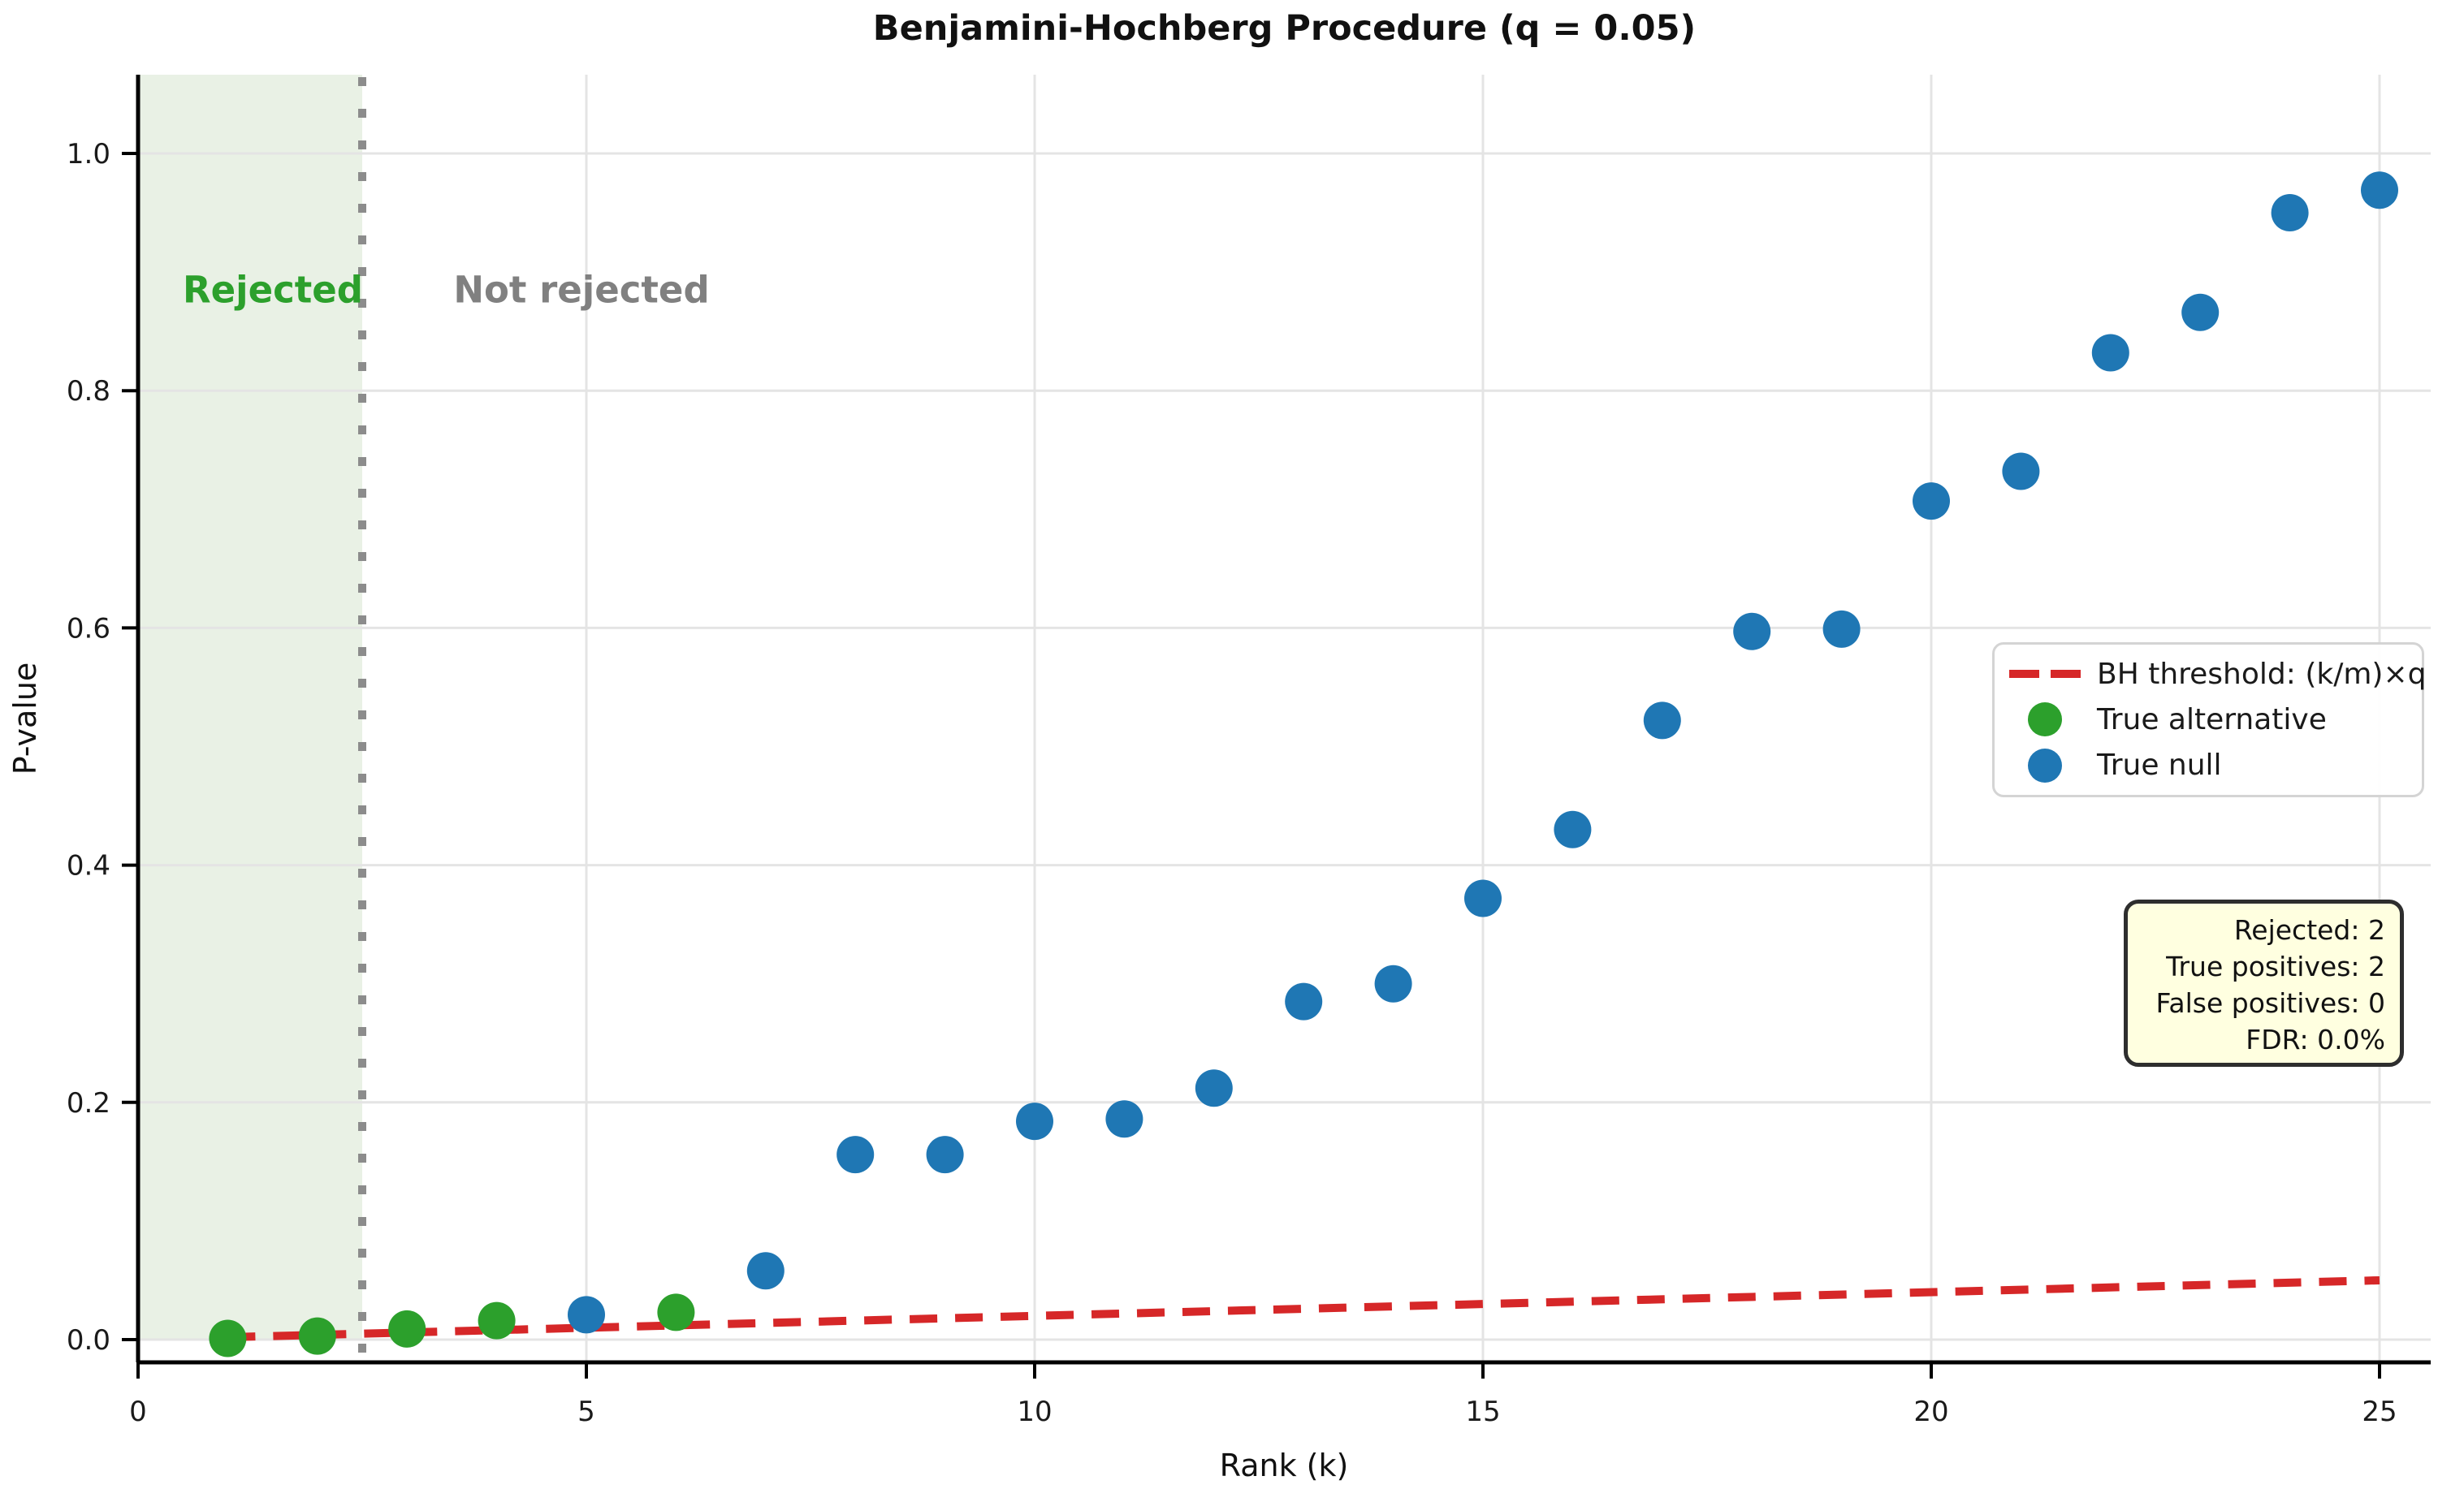 This screenshot has width=2464, height=1489. I want to click on legend-label-true-alternative: True alternative, so click(2212, 719).